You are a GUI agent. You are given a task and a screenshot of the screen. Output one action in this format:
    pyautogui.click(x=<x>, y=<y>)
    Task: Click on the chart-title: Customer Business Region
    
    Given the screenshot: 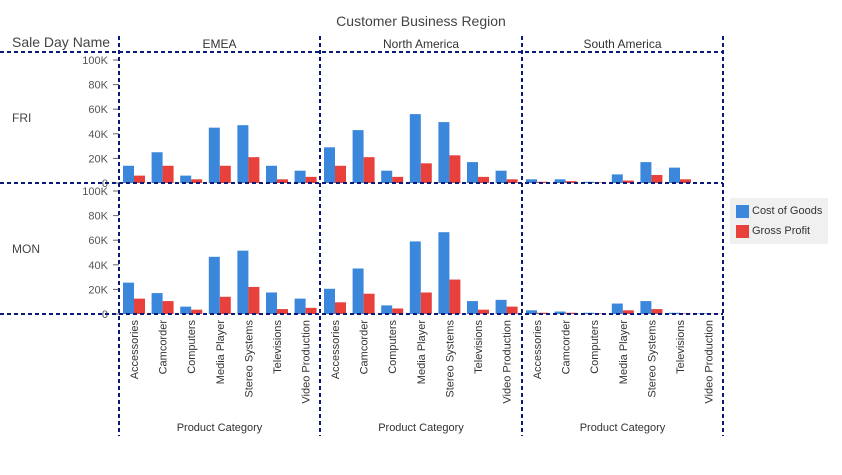 What is the action you would take?
    pyautogui.click(x=421, y=21)
    